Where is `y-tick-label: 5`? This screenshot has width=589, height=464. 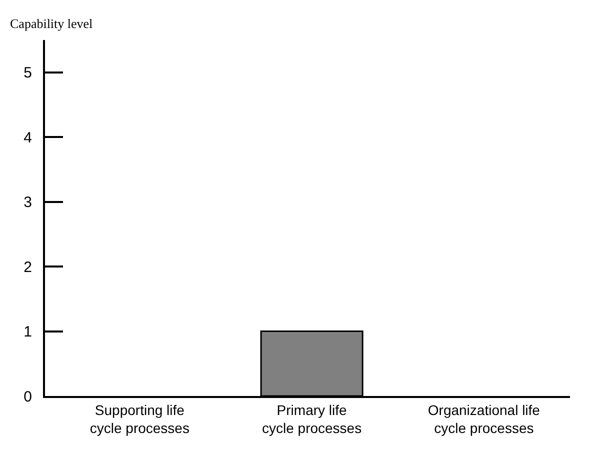 y-tick-label: 5 is located at coordinates (28, 73).